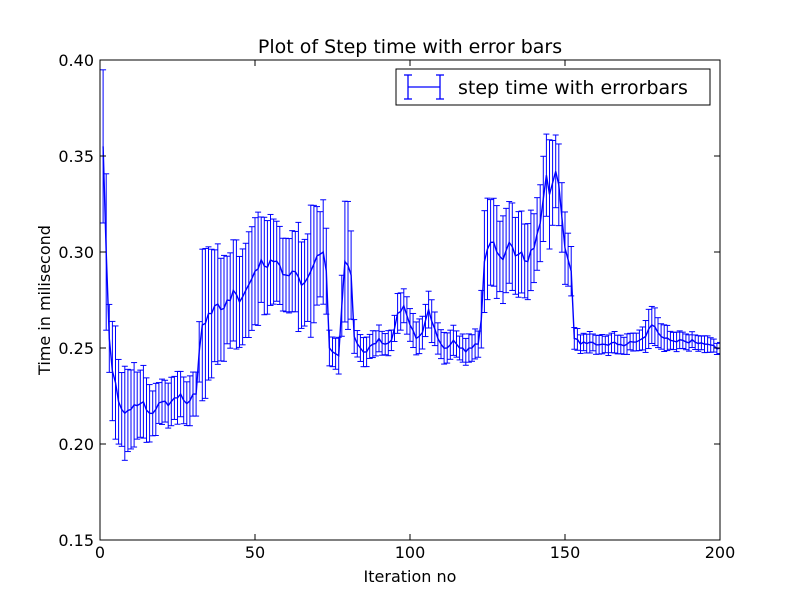 This screenshot has width=800, height=600. I want to click on legend-entry-label: step time with errorbars, so click(573, 88).